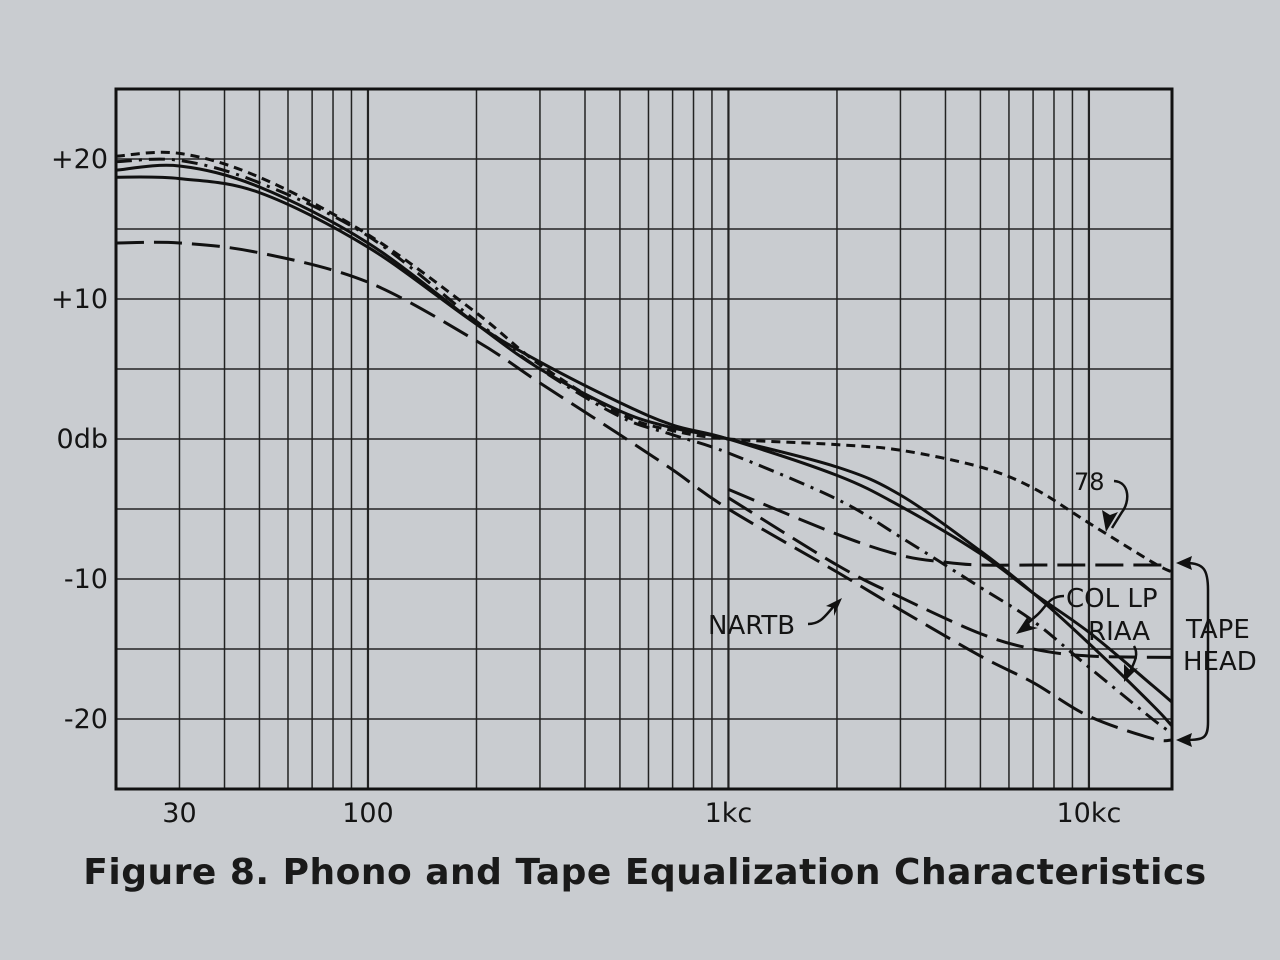 This screenshot has height=960, width=1280. I want to click on y-tick-labels: +20 +10 0db -10 -20, so click(79, 439).